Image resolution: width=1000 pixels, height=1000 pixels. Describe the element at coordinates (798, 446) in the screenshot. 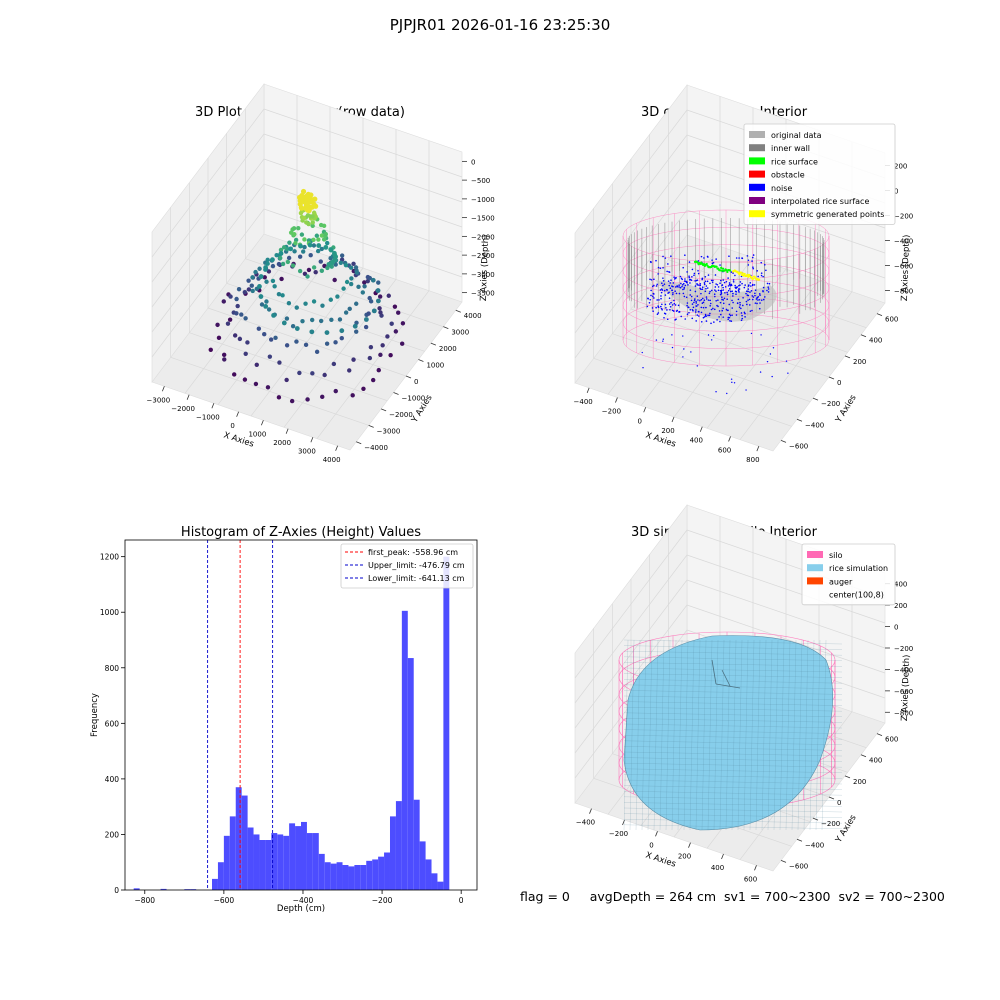

I see `y-tick-label: −600` at that location.